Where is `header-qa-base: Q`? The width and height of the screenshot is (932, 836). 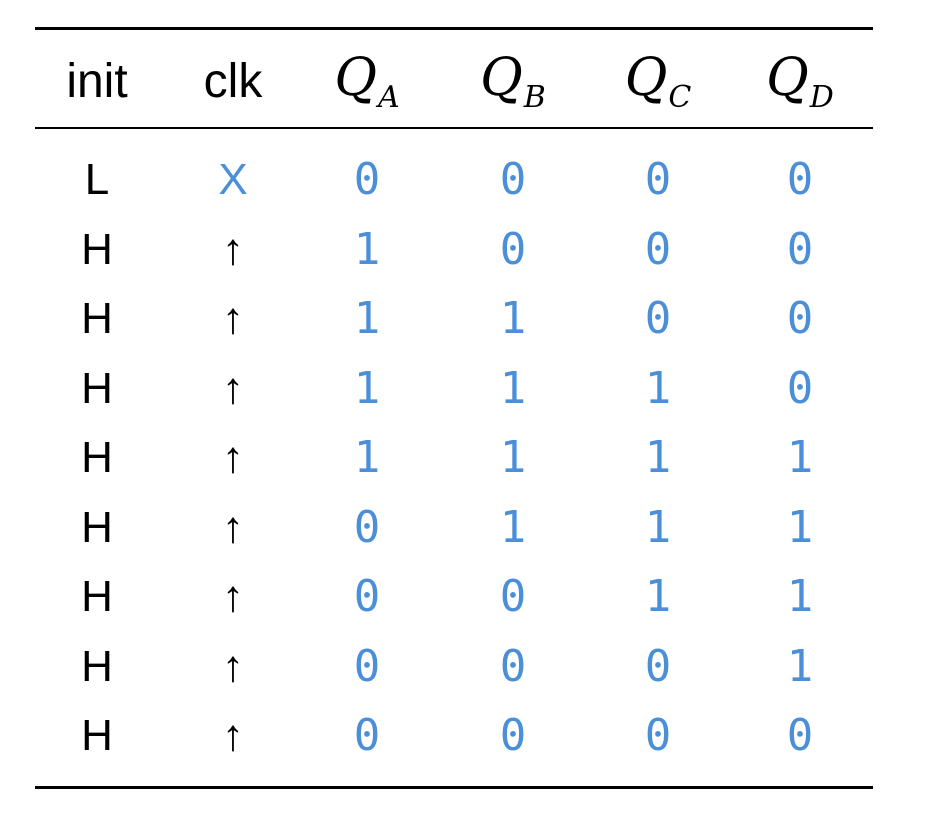
header-qa-base: Q is located at coordinates (355, 78).